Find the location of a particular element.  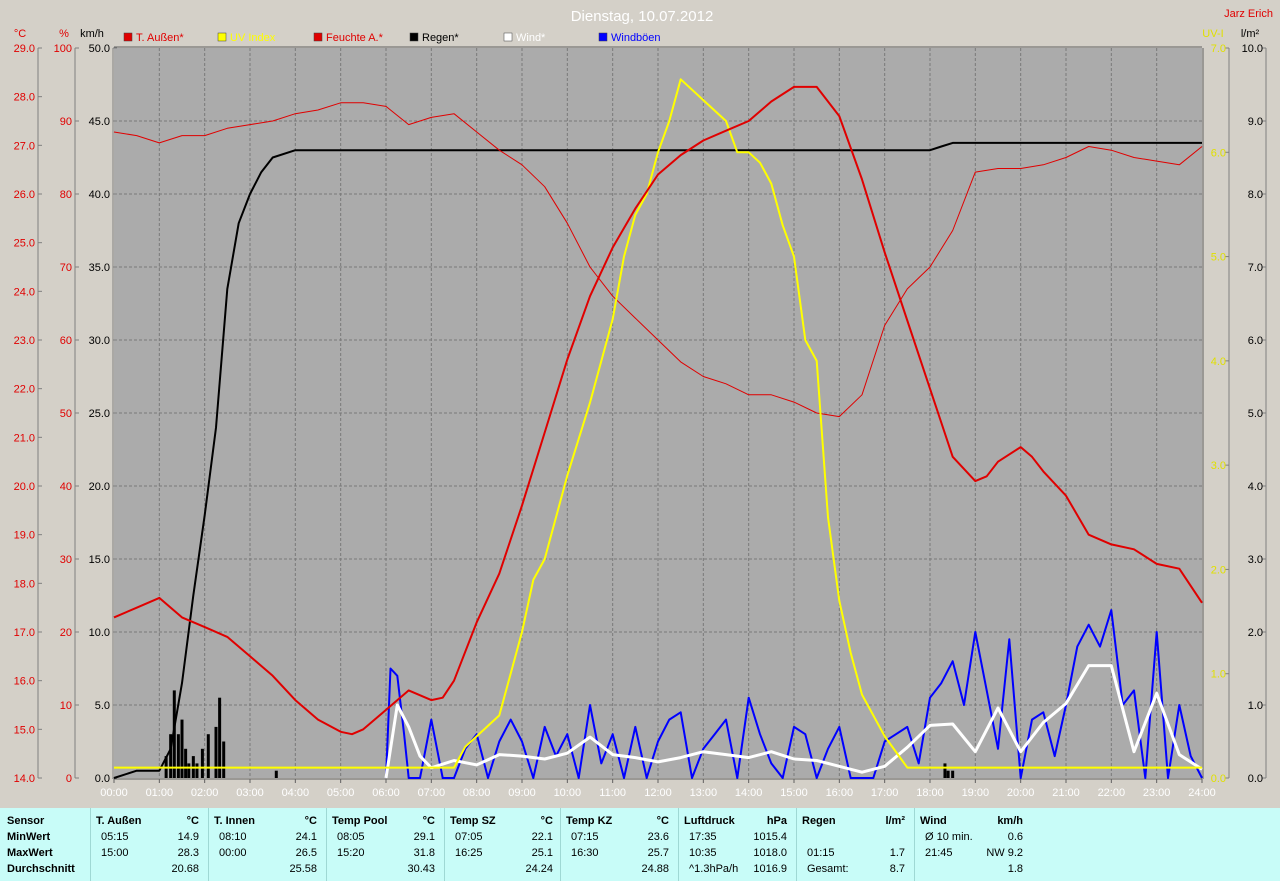

axis-label-wind: 35.0 is located at coordinates (99, 268).